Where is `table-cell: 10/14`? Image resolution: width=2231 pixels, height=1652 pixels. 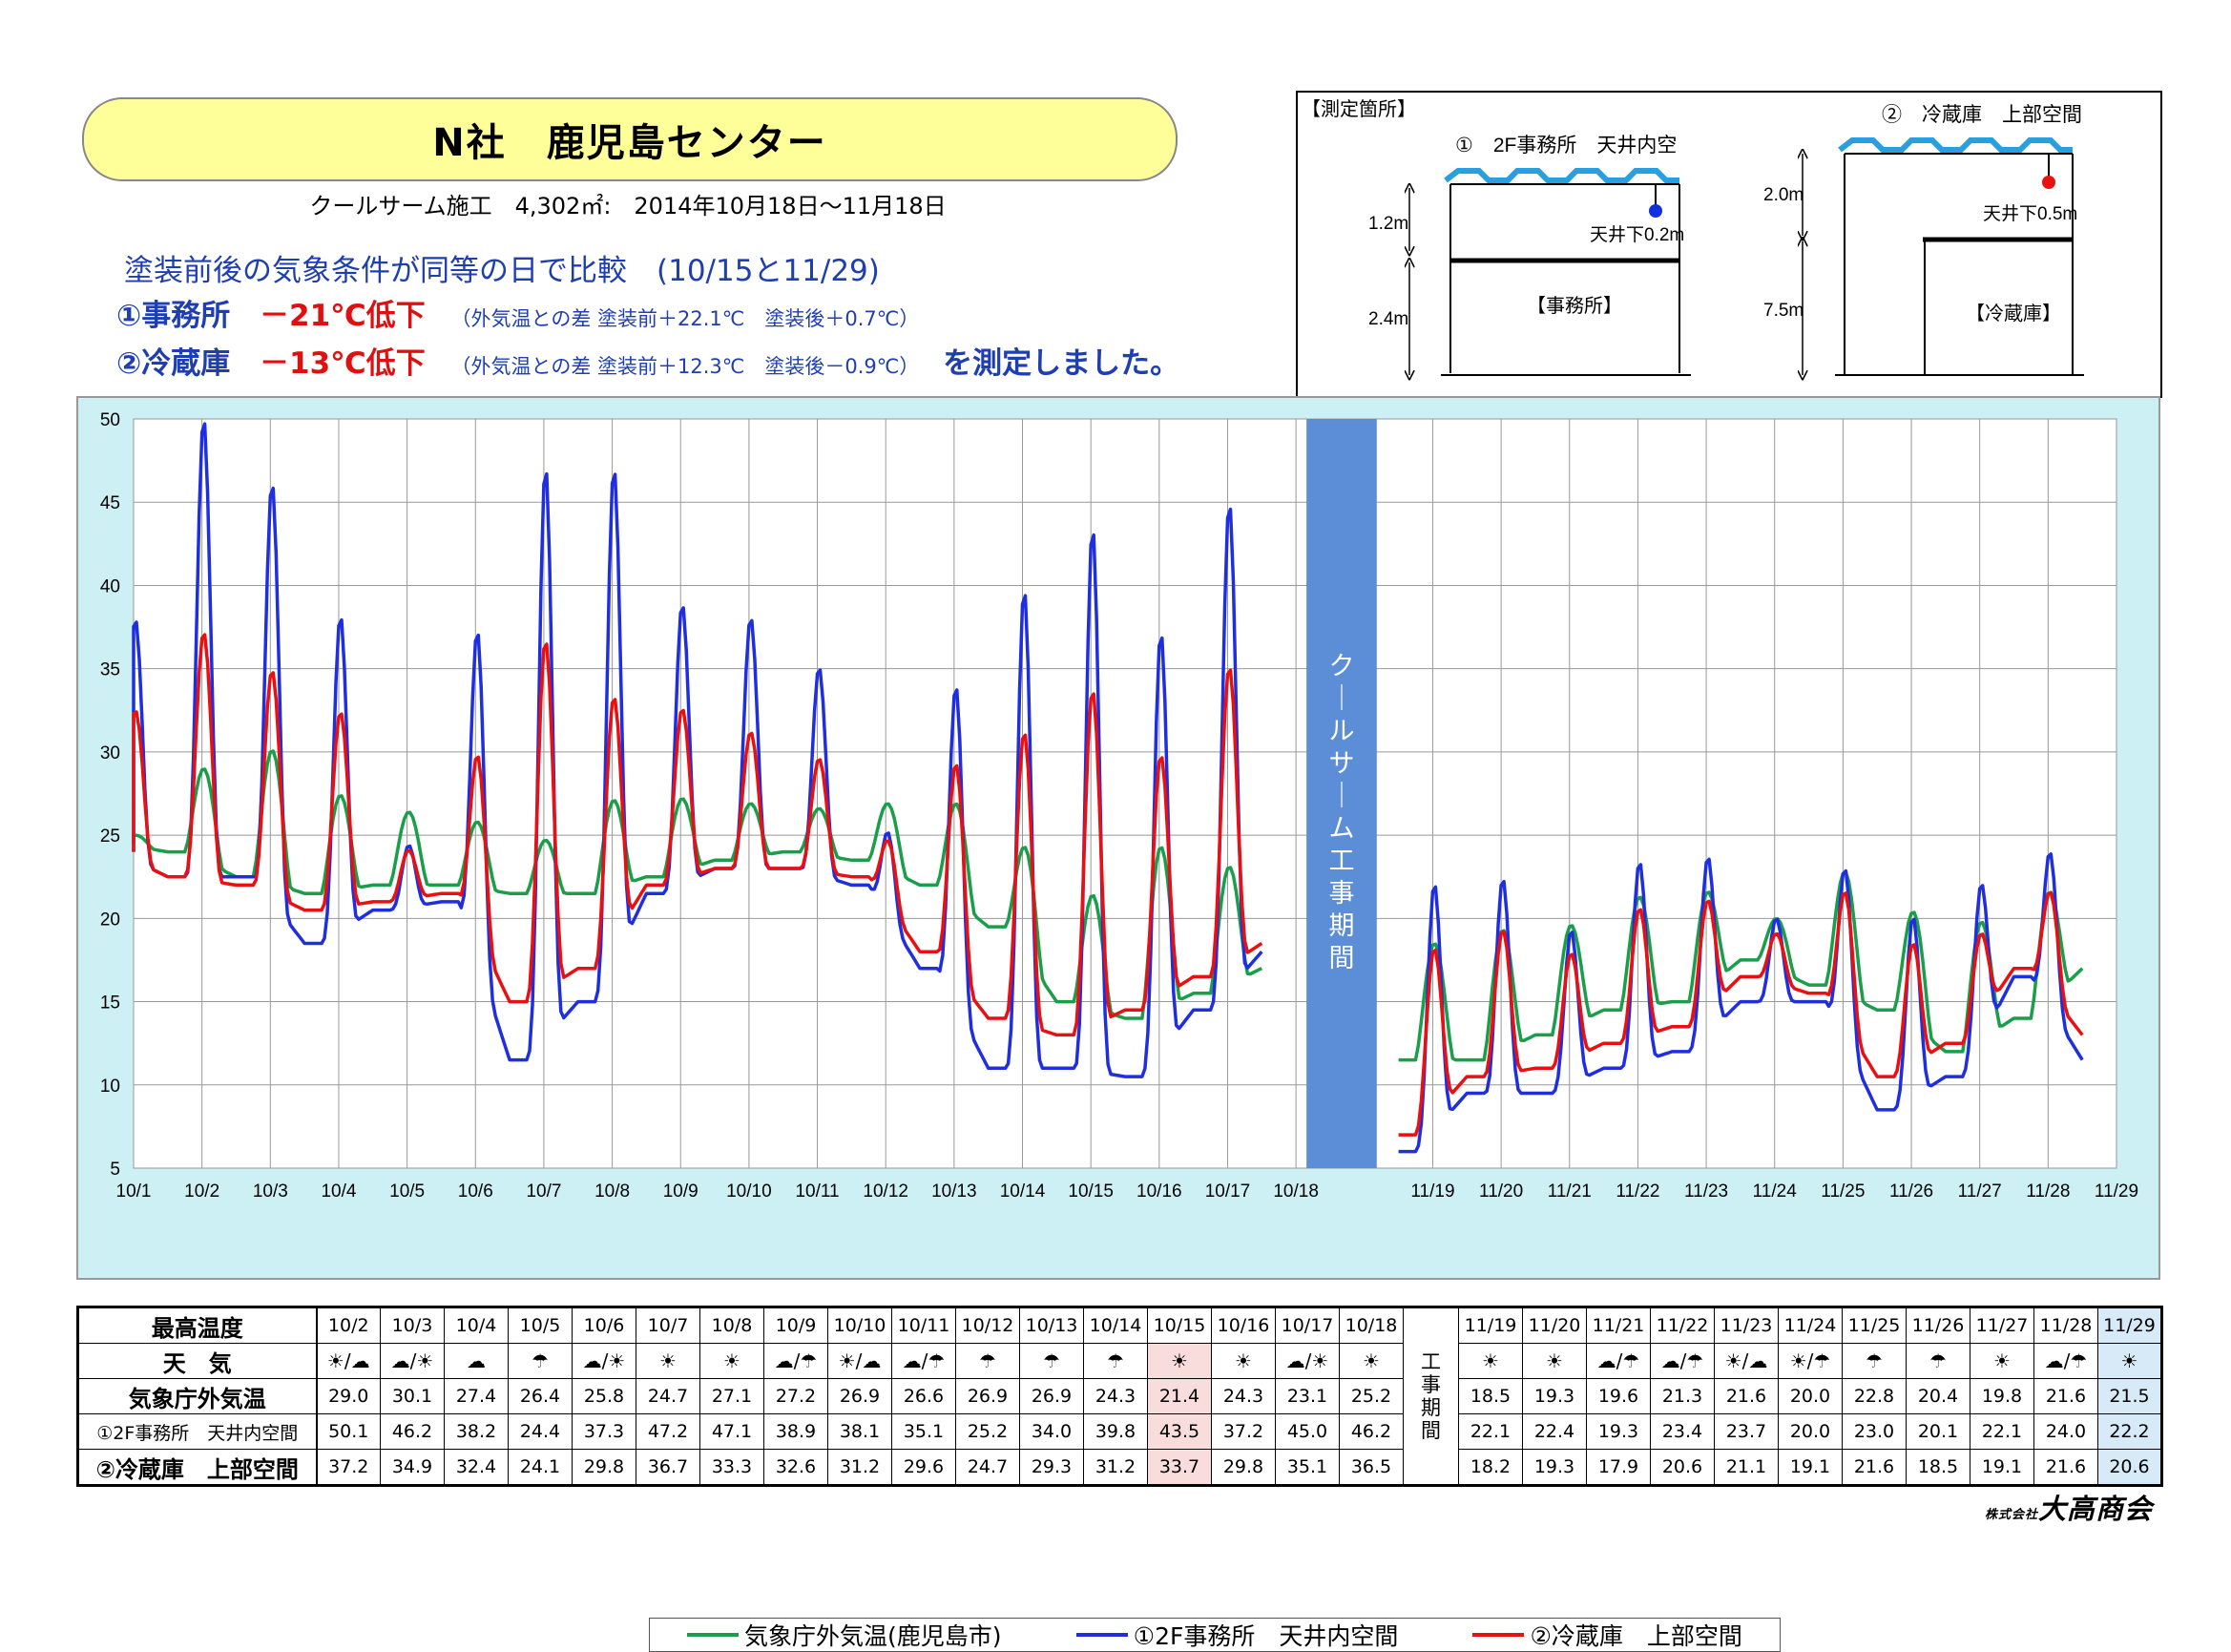 table-cell: 10/14 is located at coordinates (1115, 1325).